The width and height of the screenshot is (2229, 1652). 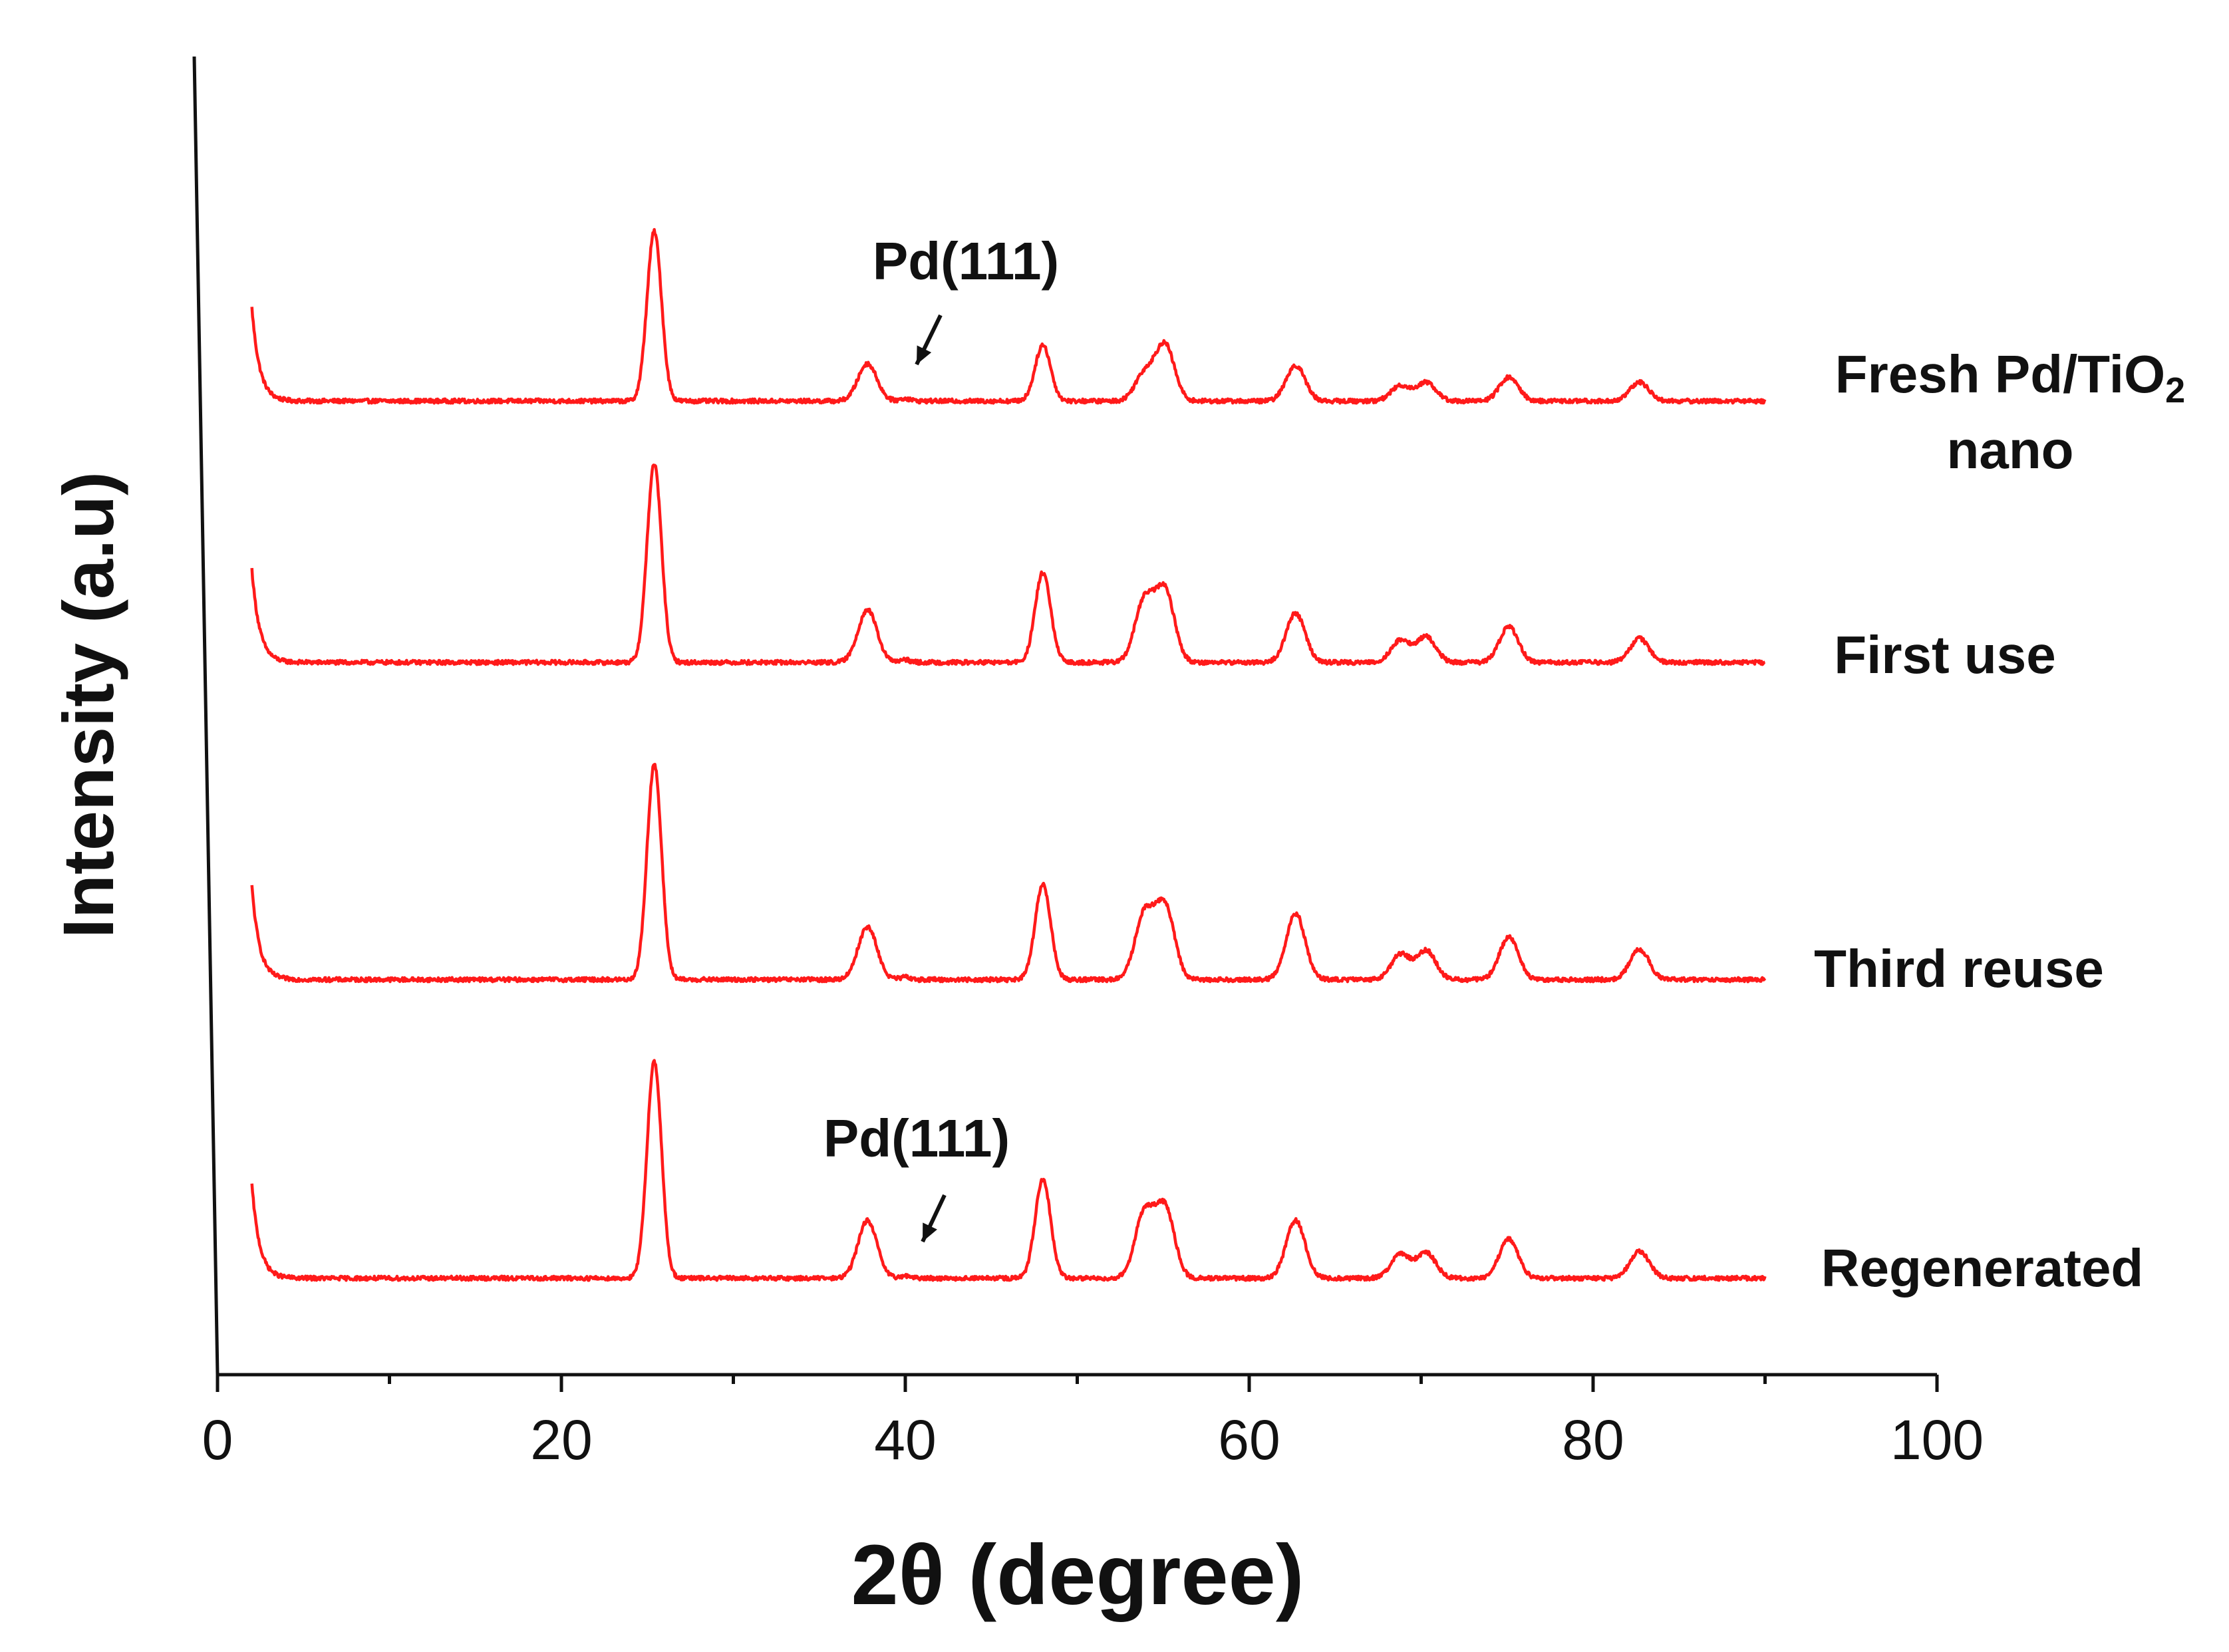 I want to click on x-tick-label: 0, so click(x=217, y=1440).